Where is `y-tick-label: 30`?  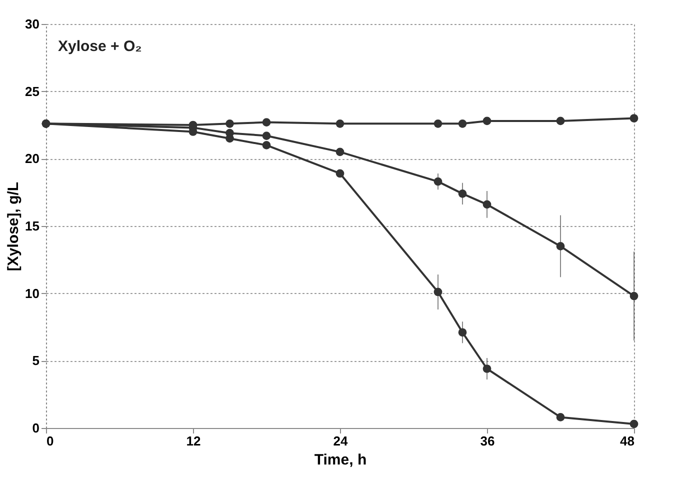
y-tick-label: 30 is located at coordinates (32, 24).